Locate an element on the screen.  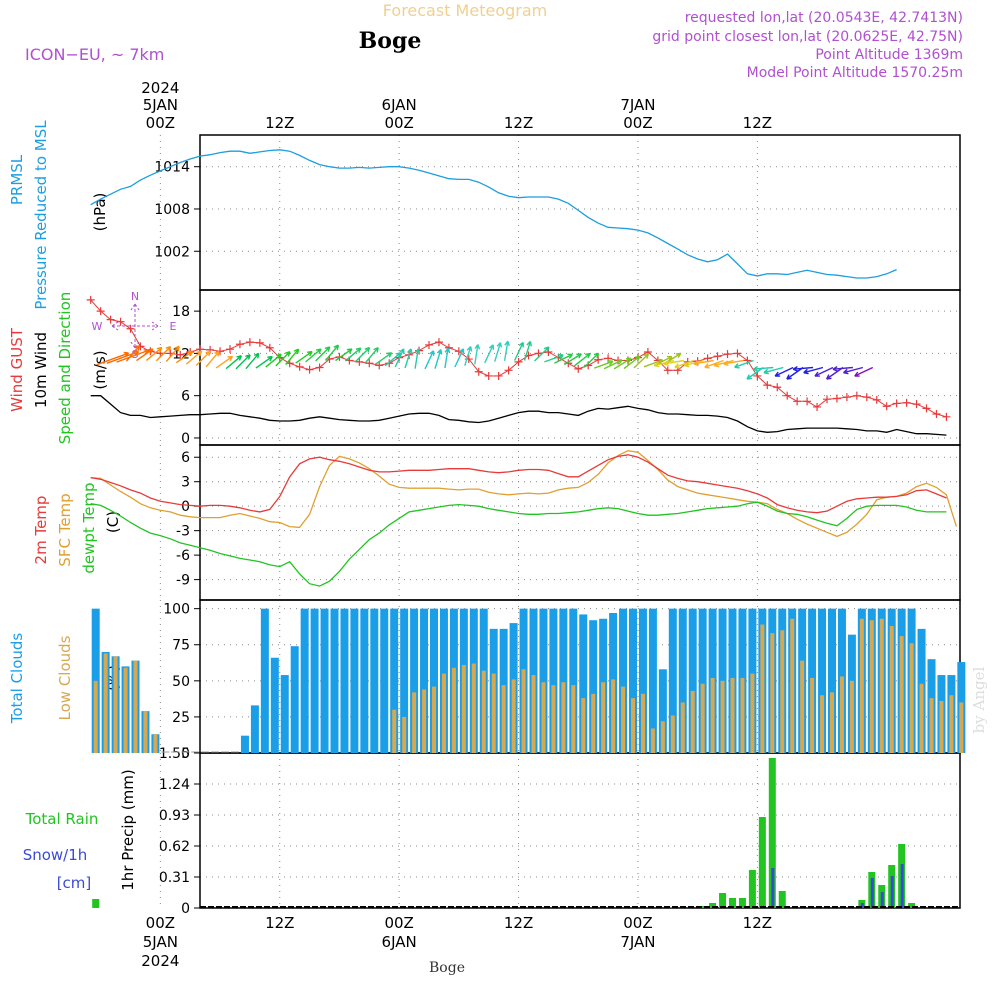
temperature-ytick-label: -6 is located at coordinates (183, 556).